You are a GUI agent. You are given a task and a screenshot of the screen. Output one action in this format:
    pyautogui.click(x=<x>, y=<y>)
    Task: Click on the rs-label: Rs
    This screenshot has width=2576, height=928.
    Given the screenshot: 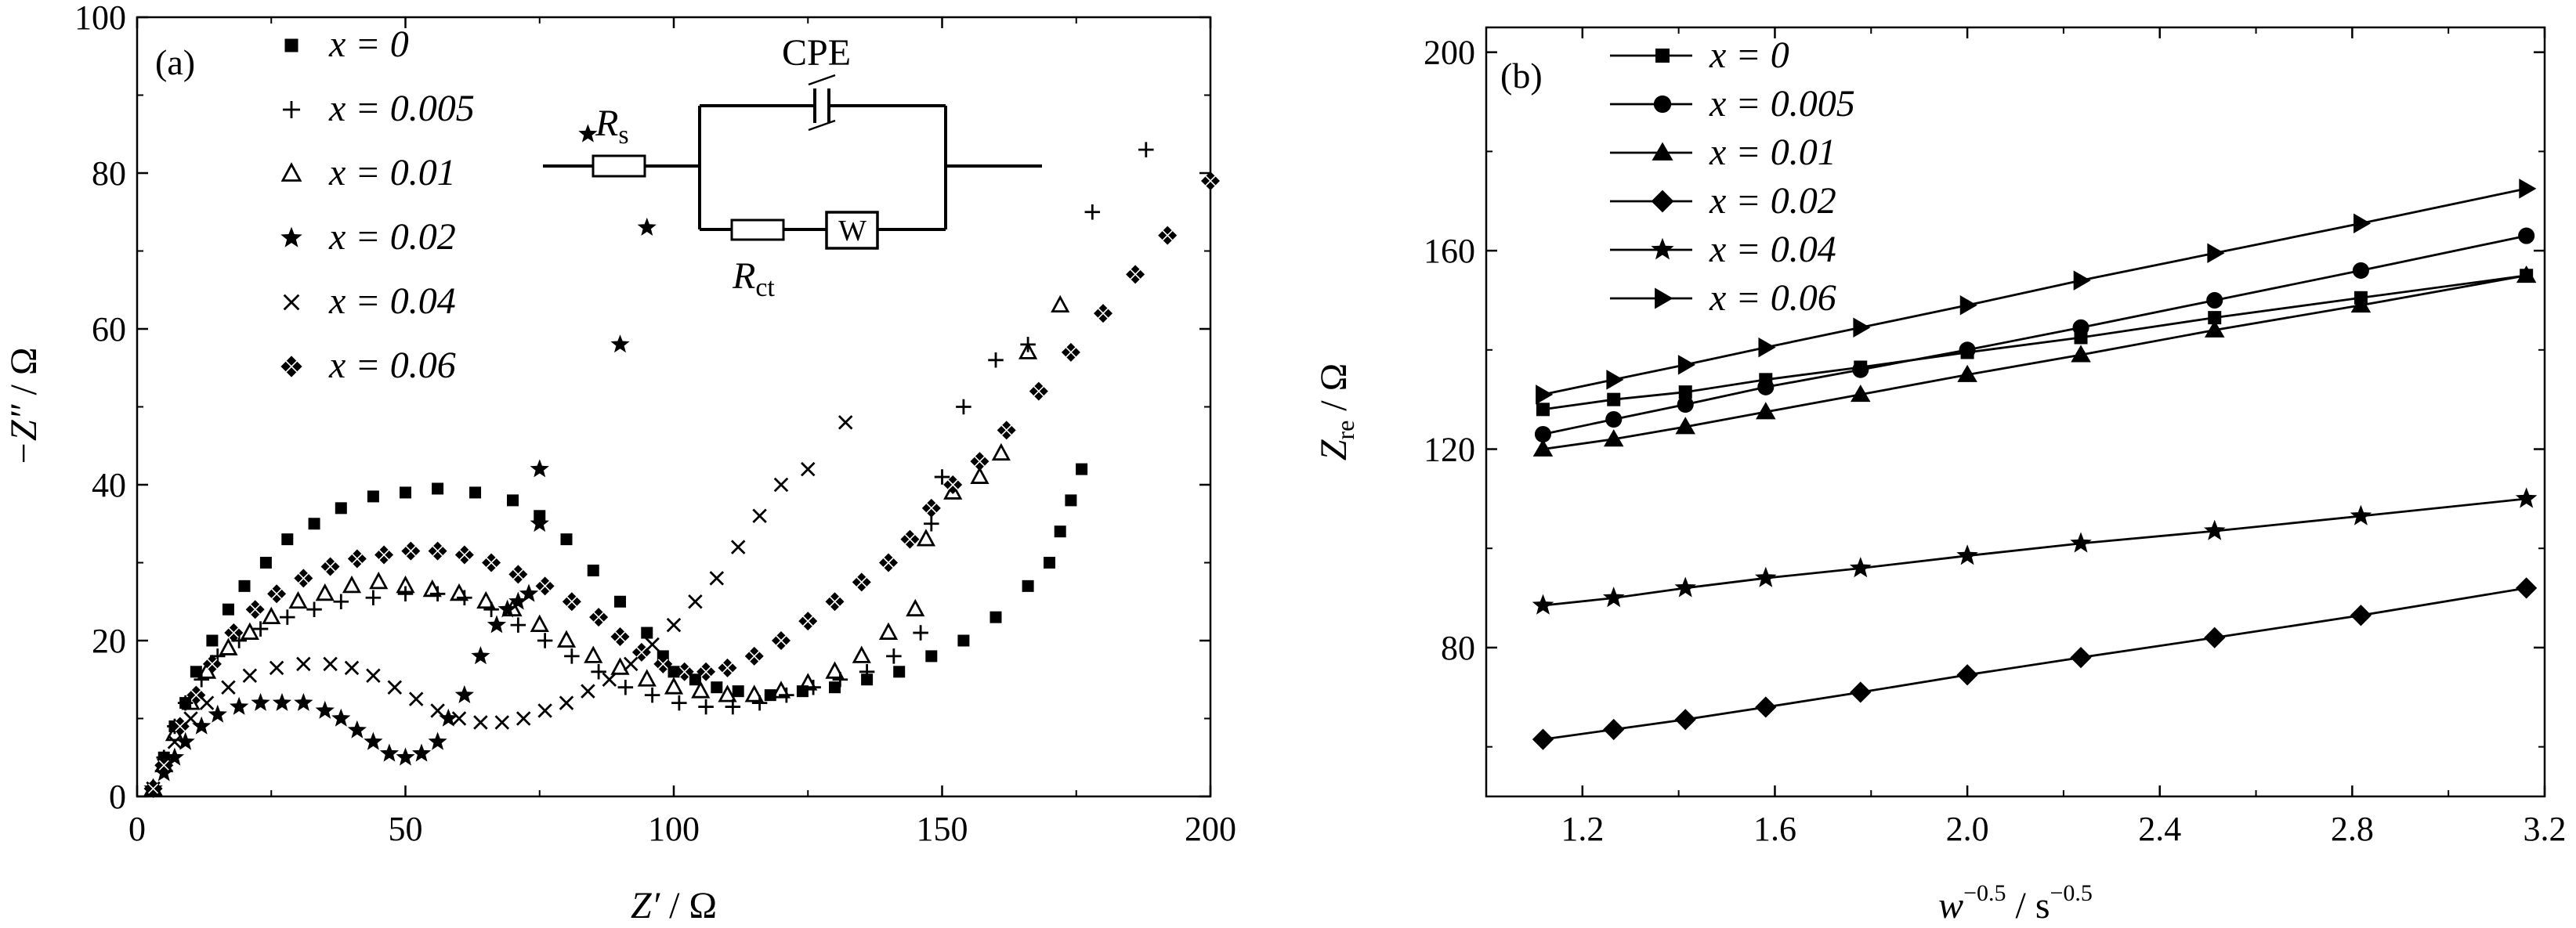 What is the action you would take?
    pyautogui.click(x=612, y=126)
    